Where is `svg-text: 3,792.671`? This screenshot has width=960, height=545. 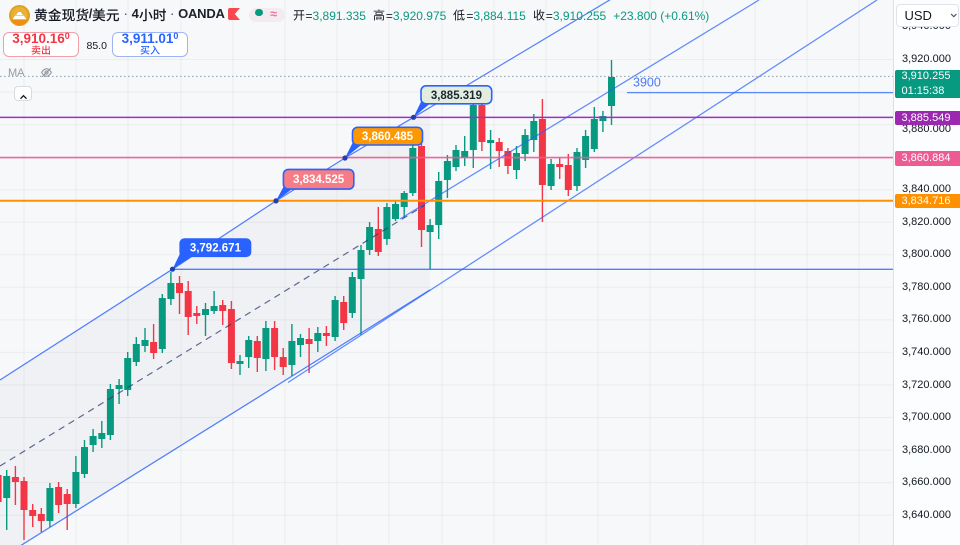 svg-text: 3,792.671 is located at coordinates (216, 249).